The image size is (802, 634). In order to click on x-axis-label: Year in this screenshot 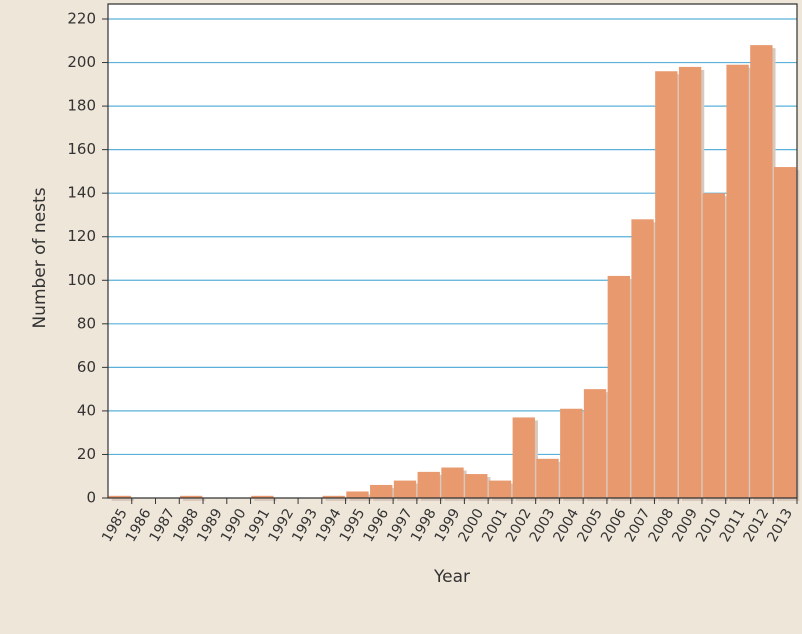, I will do `click(451, 577)`.